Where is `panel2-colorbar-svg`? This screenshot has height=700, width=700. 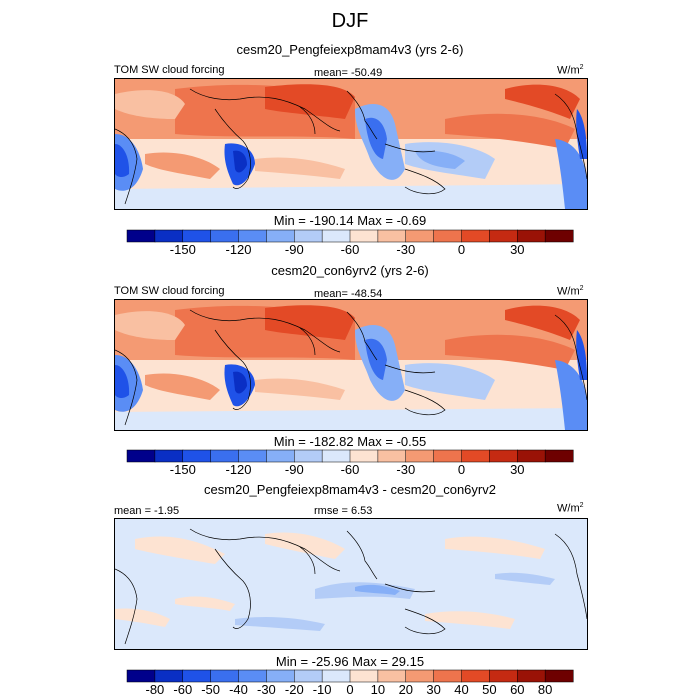 panel2-colorbar-svg is located at coordinates (350, 456).